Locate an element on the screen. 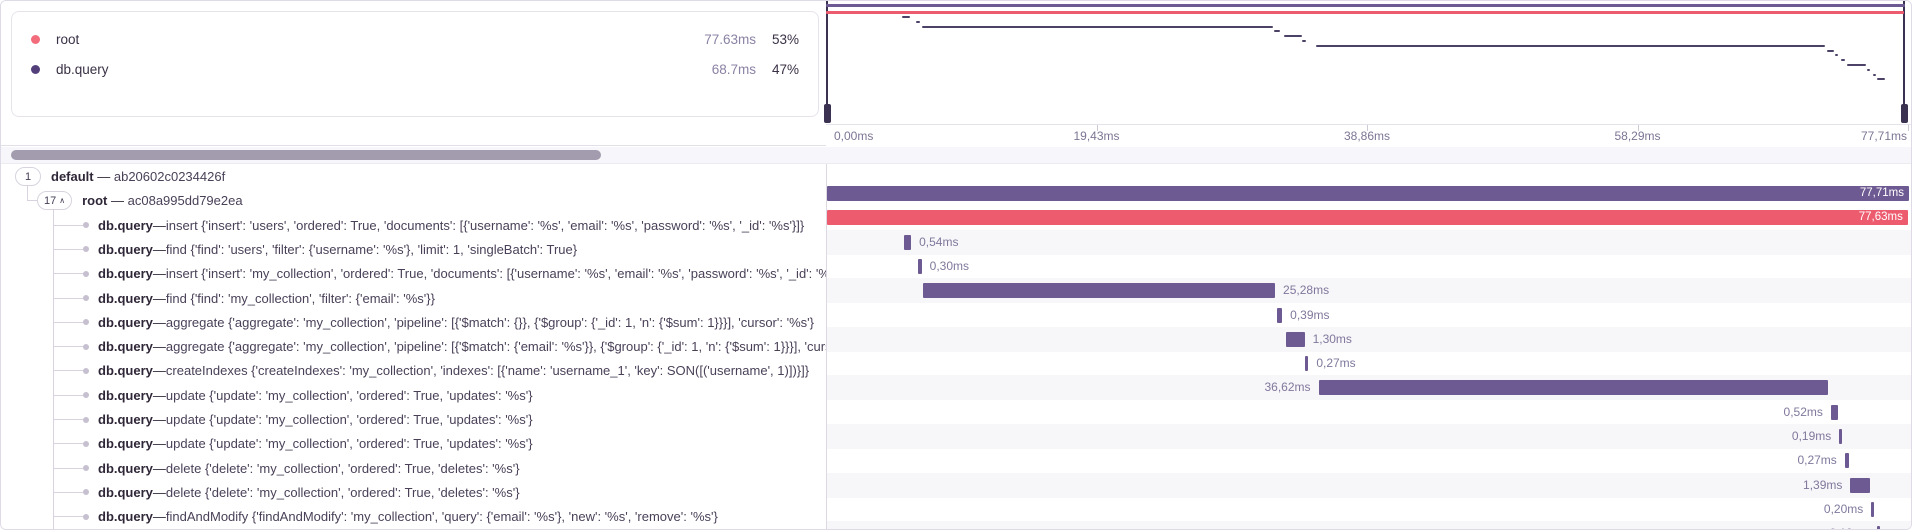 The height and width of the screenshot is (530, 1912). minimap-right-handle is located at coordinates (1904, 62).